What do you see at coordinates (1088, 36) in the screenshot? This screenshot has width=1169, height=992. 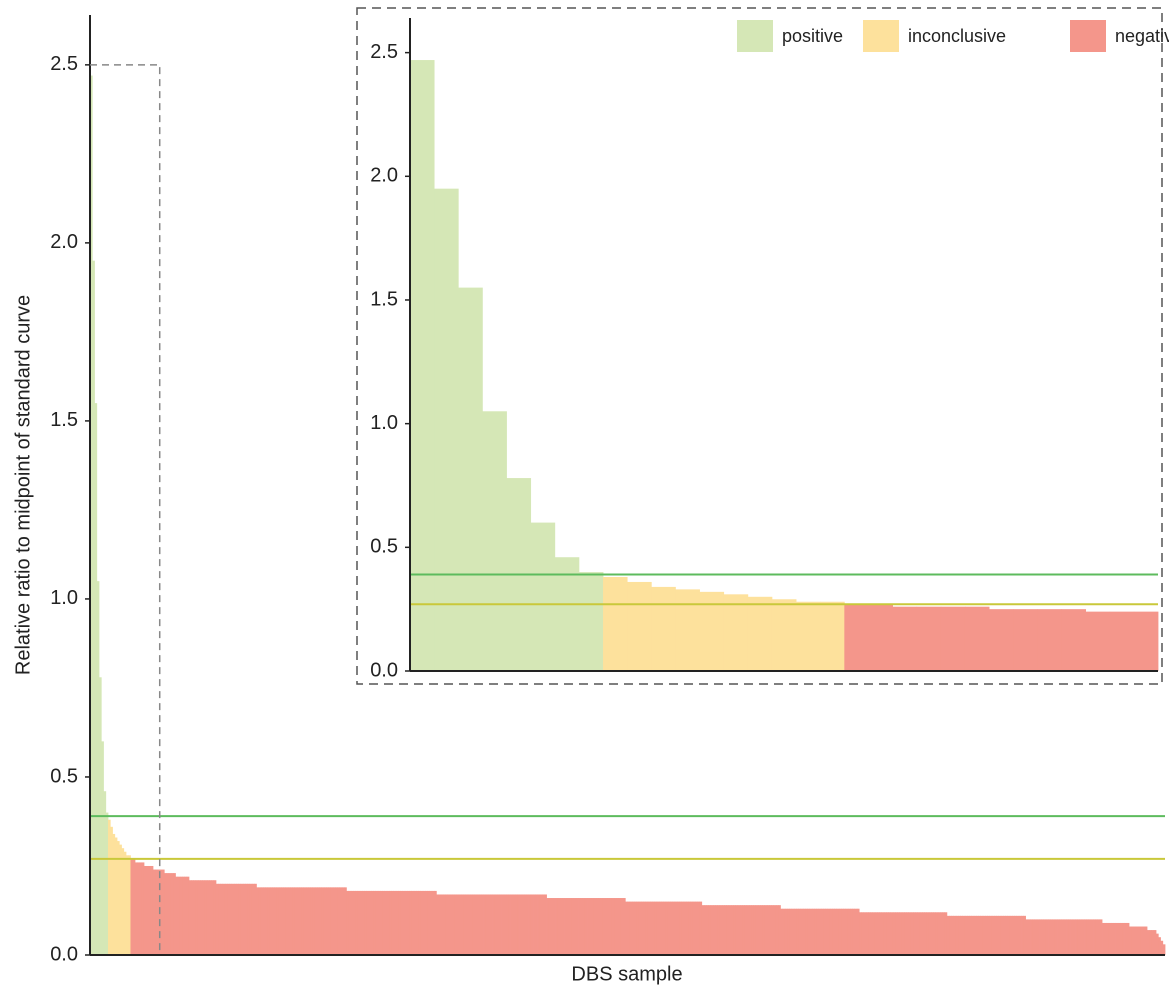 I see `legend-swatch` at bounding box center [1088, 36].